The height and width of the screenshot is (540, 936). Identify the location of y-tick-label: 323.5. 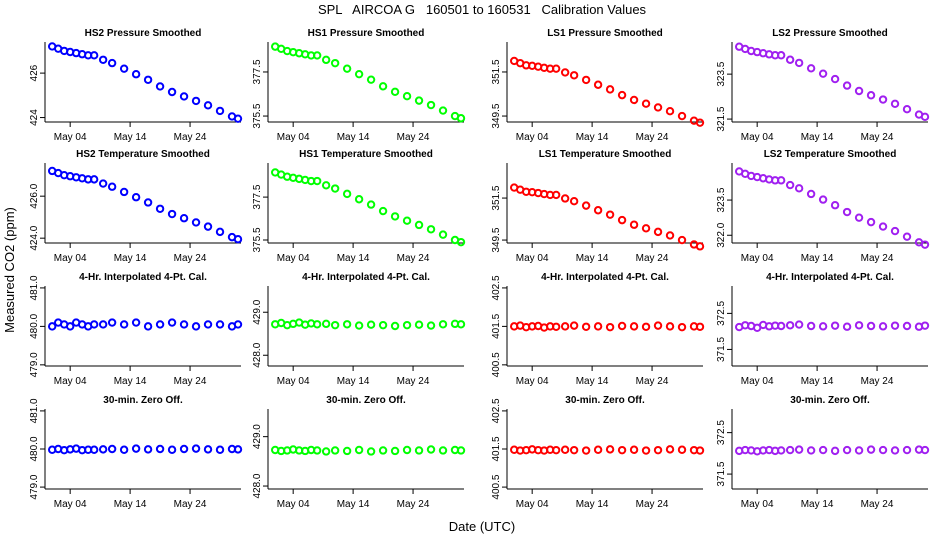
(721, 73).